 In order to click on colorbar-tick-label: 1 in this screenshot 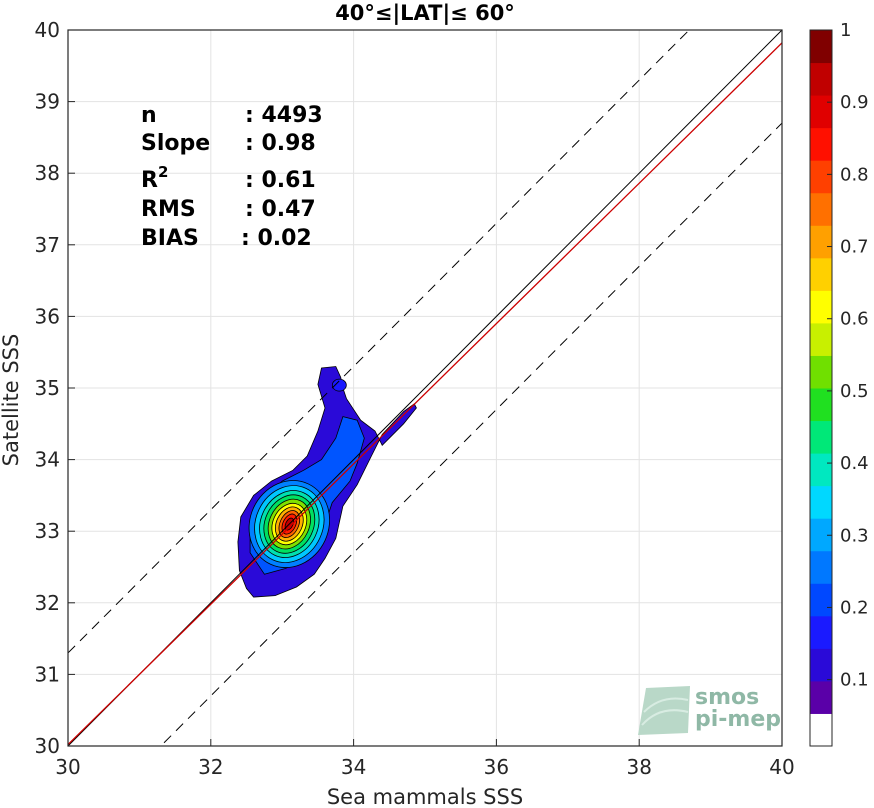, I will do `click(845, 30)`.